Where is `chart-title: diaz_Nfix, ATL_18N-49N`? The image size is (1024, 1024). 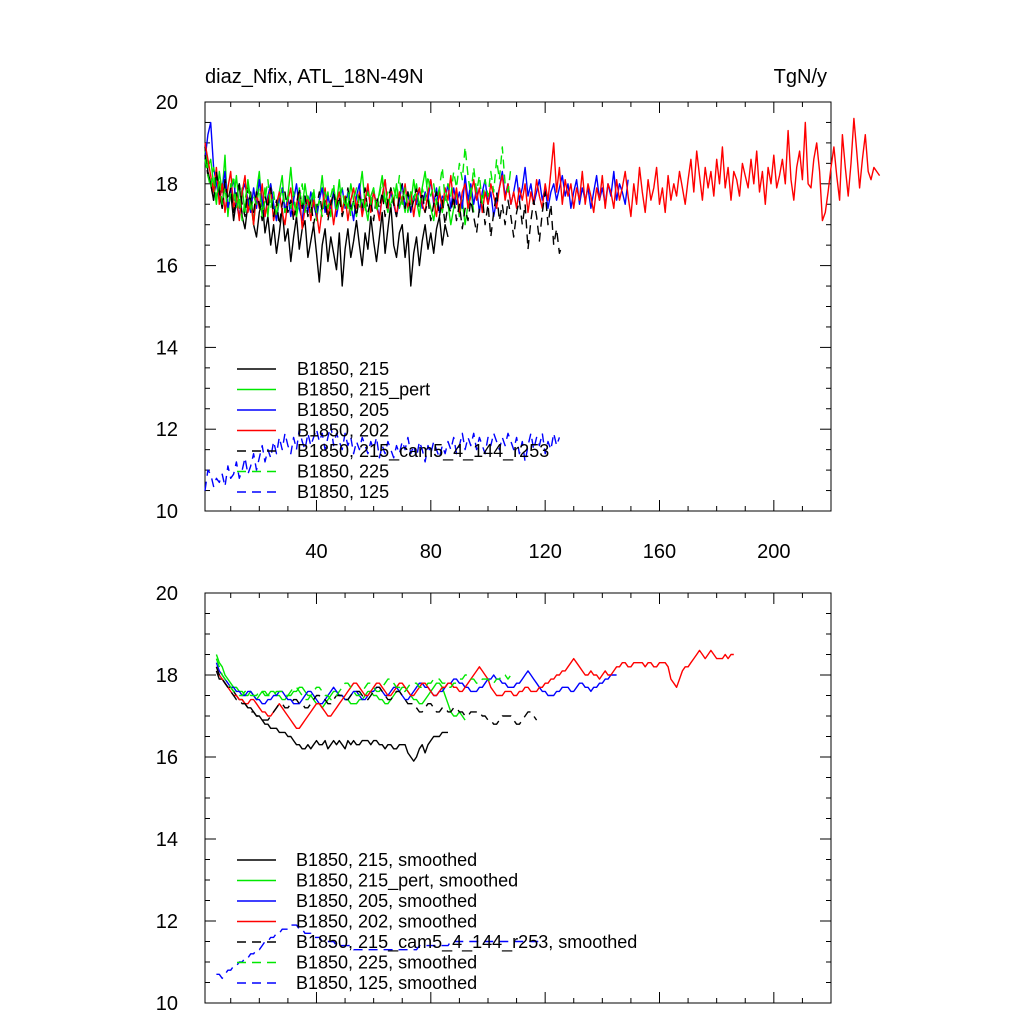 chart-title: diaz_Nfix, ATL_18N-49N is located at coordinates (314, 77).